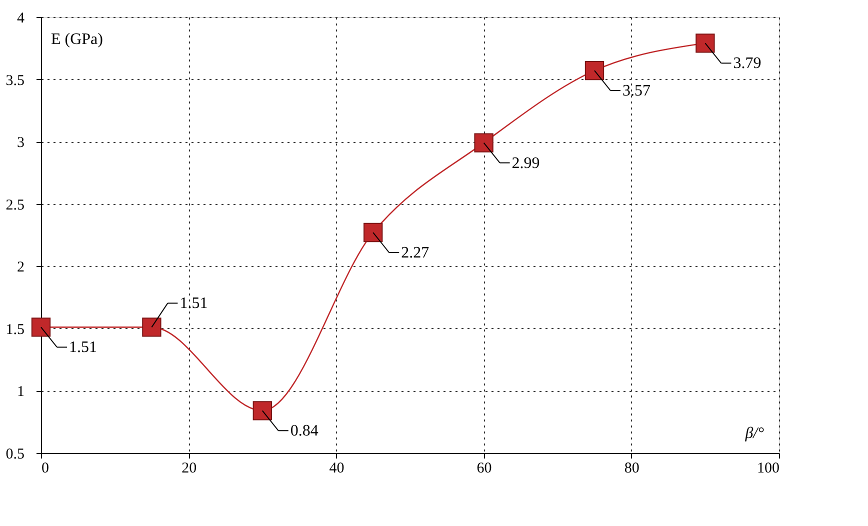 The height and width of the screenshot is (526, 868). Describe the element at coordinates (747, 63) in the screenshot. I see `data-label: 3.79` at that location.